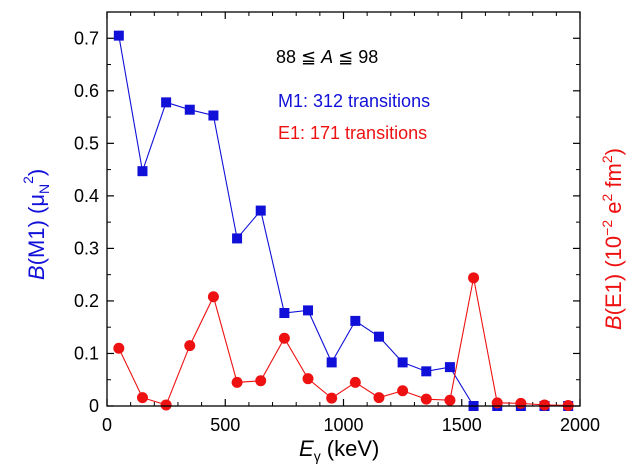  What do you see at coordinates (354, 101) in the screenshot?
I see `annotation-m1: M1: 312 transitions` at bounding box center [354, 101].